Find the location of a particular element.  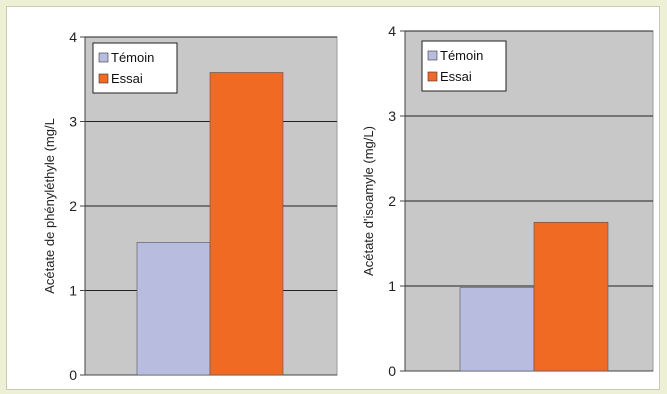

chart1-bar-essai is located at coordinates (246, 224).